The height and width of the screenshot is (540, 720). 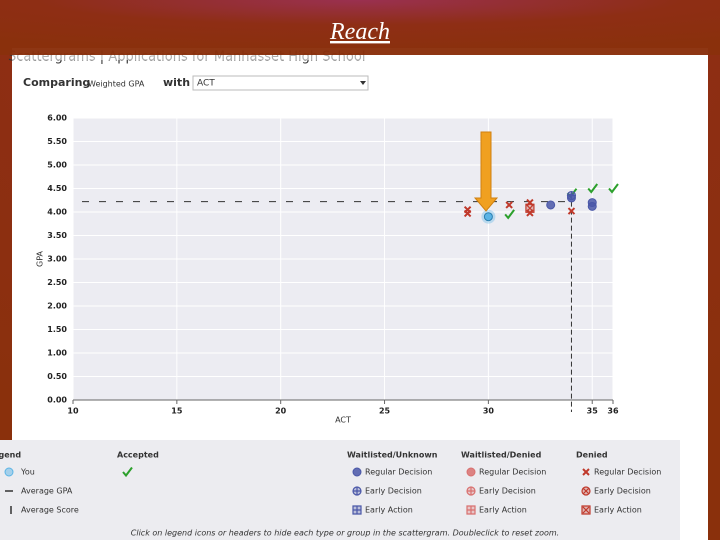 I want to click on field-select, so click(x=280, y=83).